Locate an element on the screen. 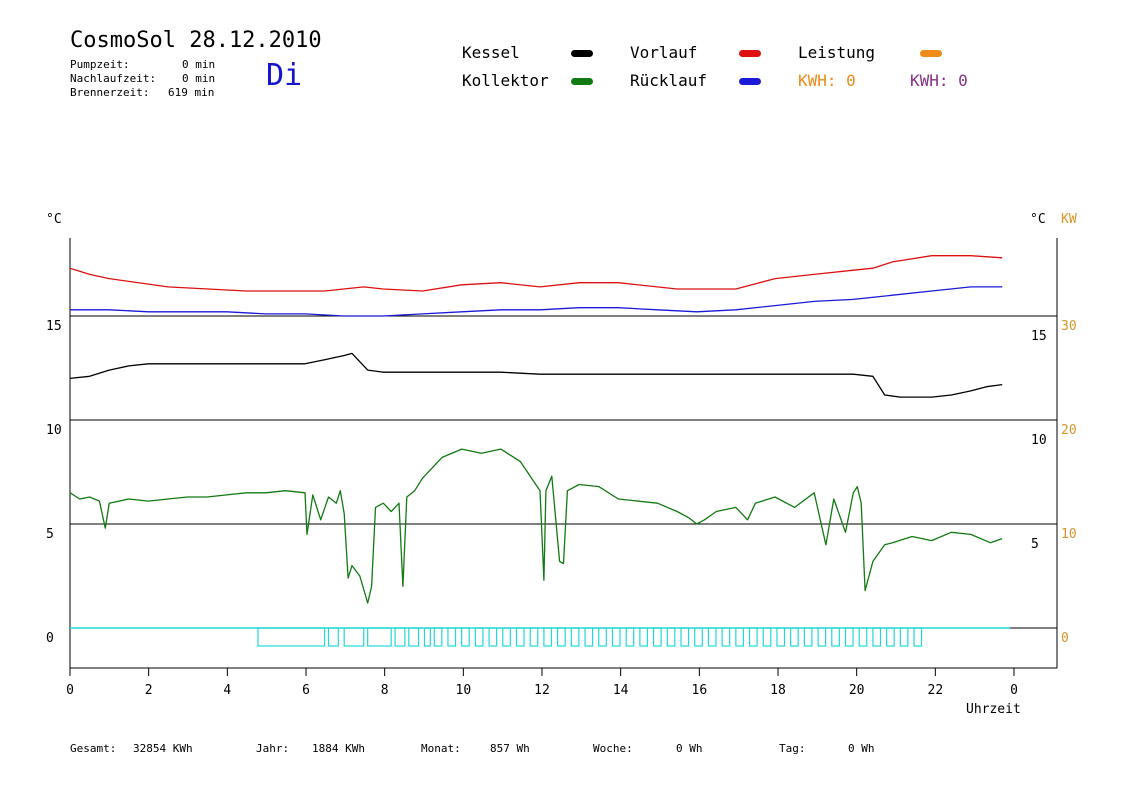  footer-woche-value: 0 Wh is located at coordinates (689, 748).